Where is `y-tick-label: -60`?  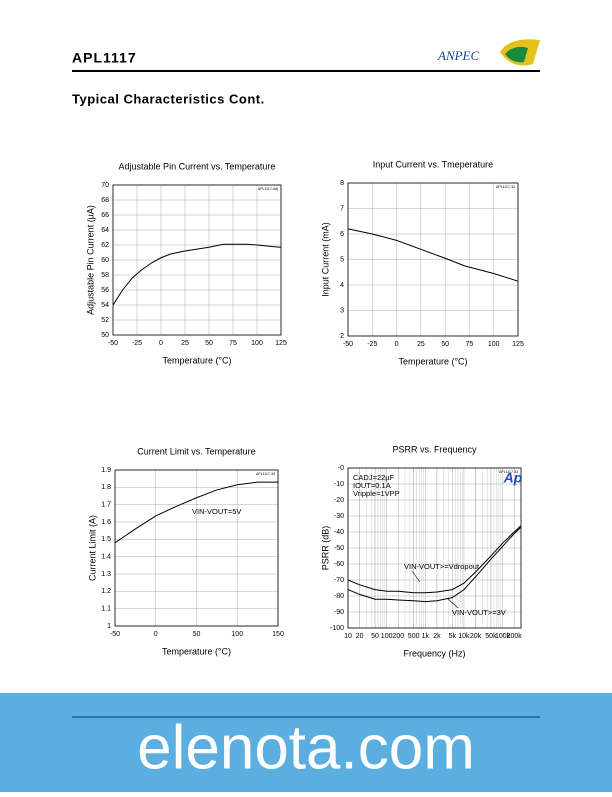
y-tick-label: -60 is located at coordinates (339, 564).